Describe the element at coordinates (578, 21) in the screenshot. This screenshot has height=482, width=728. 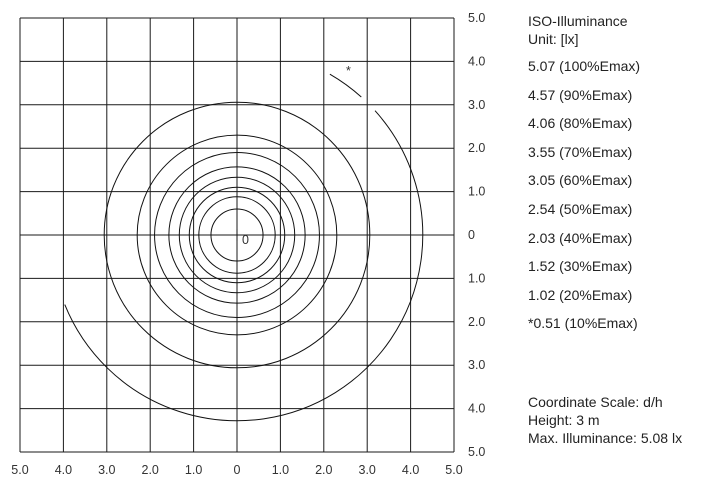
I see `legend-title: ISO-Illuminance` at that location.